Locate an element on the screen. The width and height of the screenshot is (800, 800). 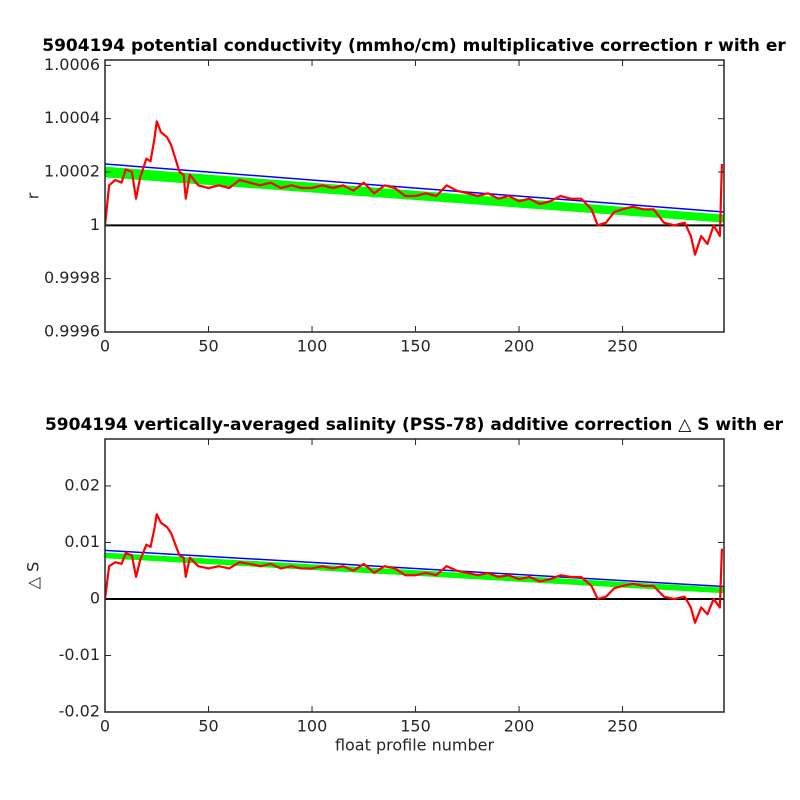
y-tick-label: 0.9998 is located at coordinates (72, 277).